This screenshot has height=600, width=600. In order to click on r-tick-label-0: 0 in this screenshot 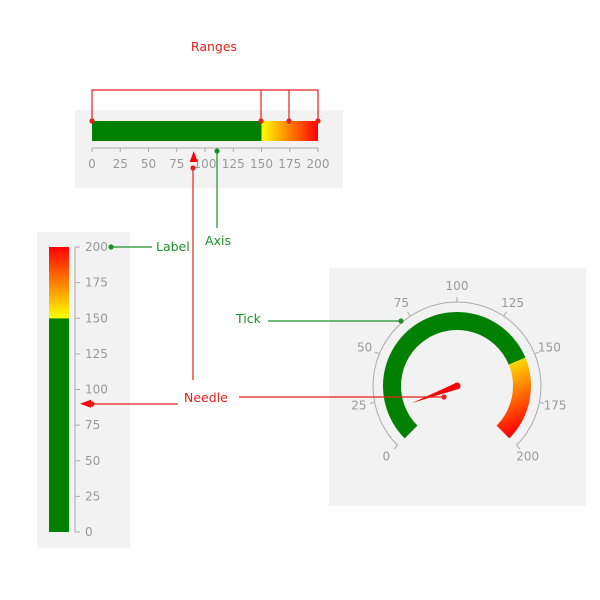, I will do `click(386, 457)`.